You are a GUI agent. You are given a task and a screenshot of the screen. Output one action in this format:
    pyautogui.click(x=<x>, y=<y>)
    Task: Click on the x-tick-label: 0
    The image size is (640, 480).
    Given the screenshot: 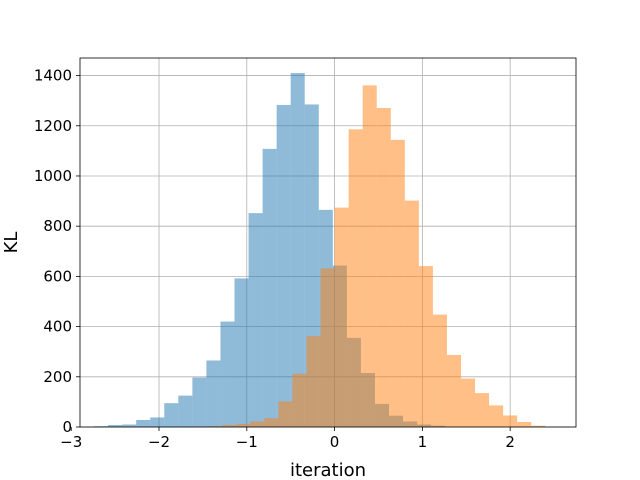 What is the action you would take?
    pyautogui.click(x=335, y=442)
    